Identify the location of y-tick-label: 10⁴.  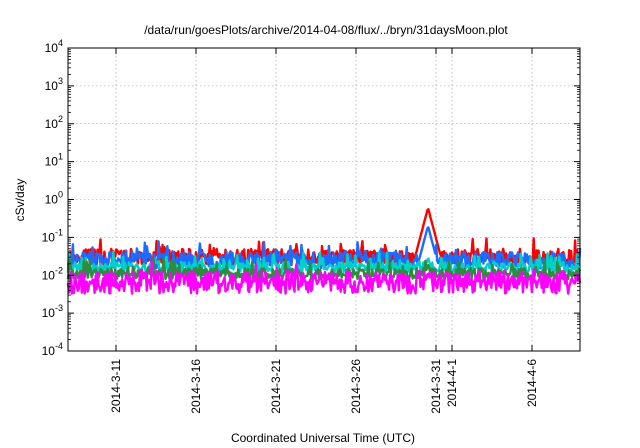
(54, 46).